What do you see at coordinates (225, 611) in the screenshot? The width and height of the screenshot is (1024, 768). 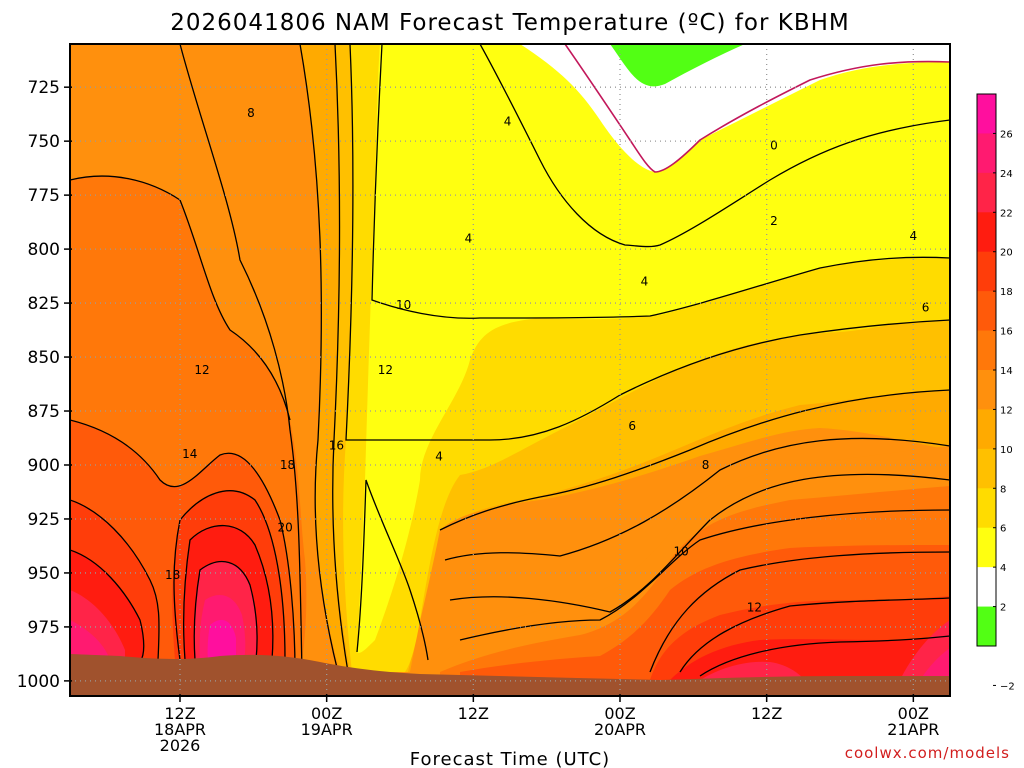 I see `isotherm-22c` at bounding box center [225, 611].